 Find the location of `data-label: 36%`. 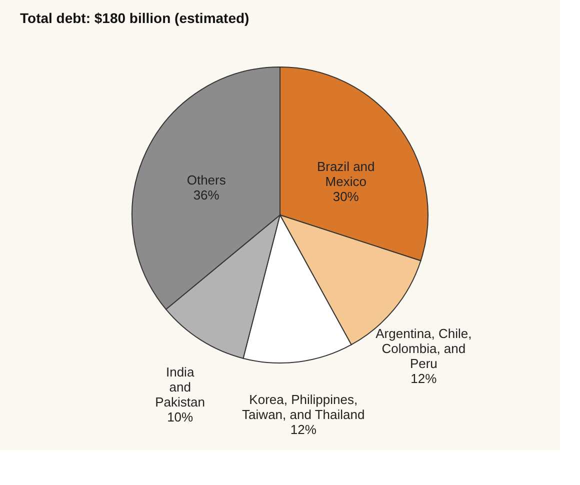

data-label: 36% is located at coordinates (206, 194).